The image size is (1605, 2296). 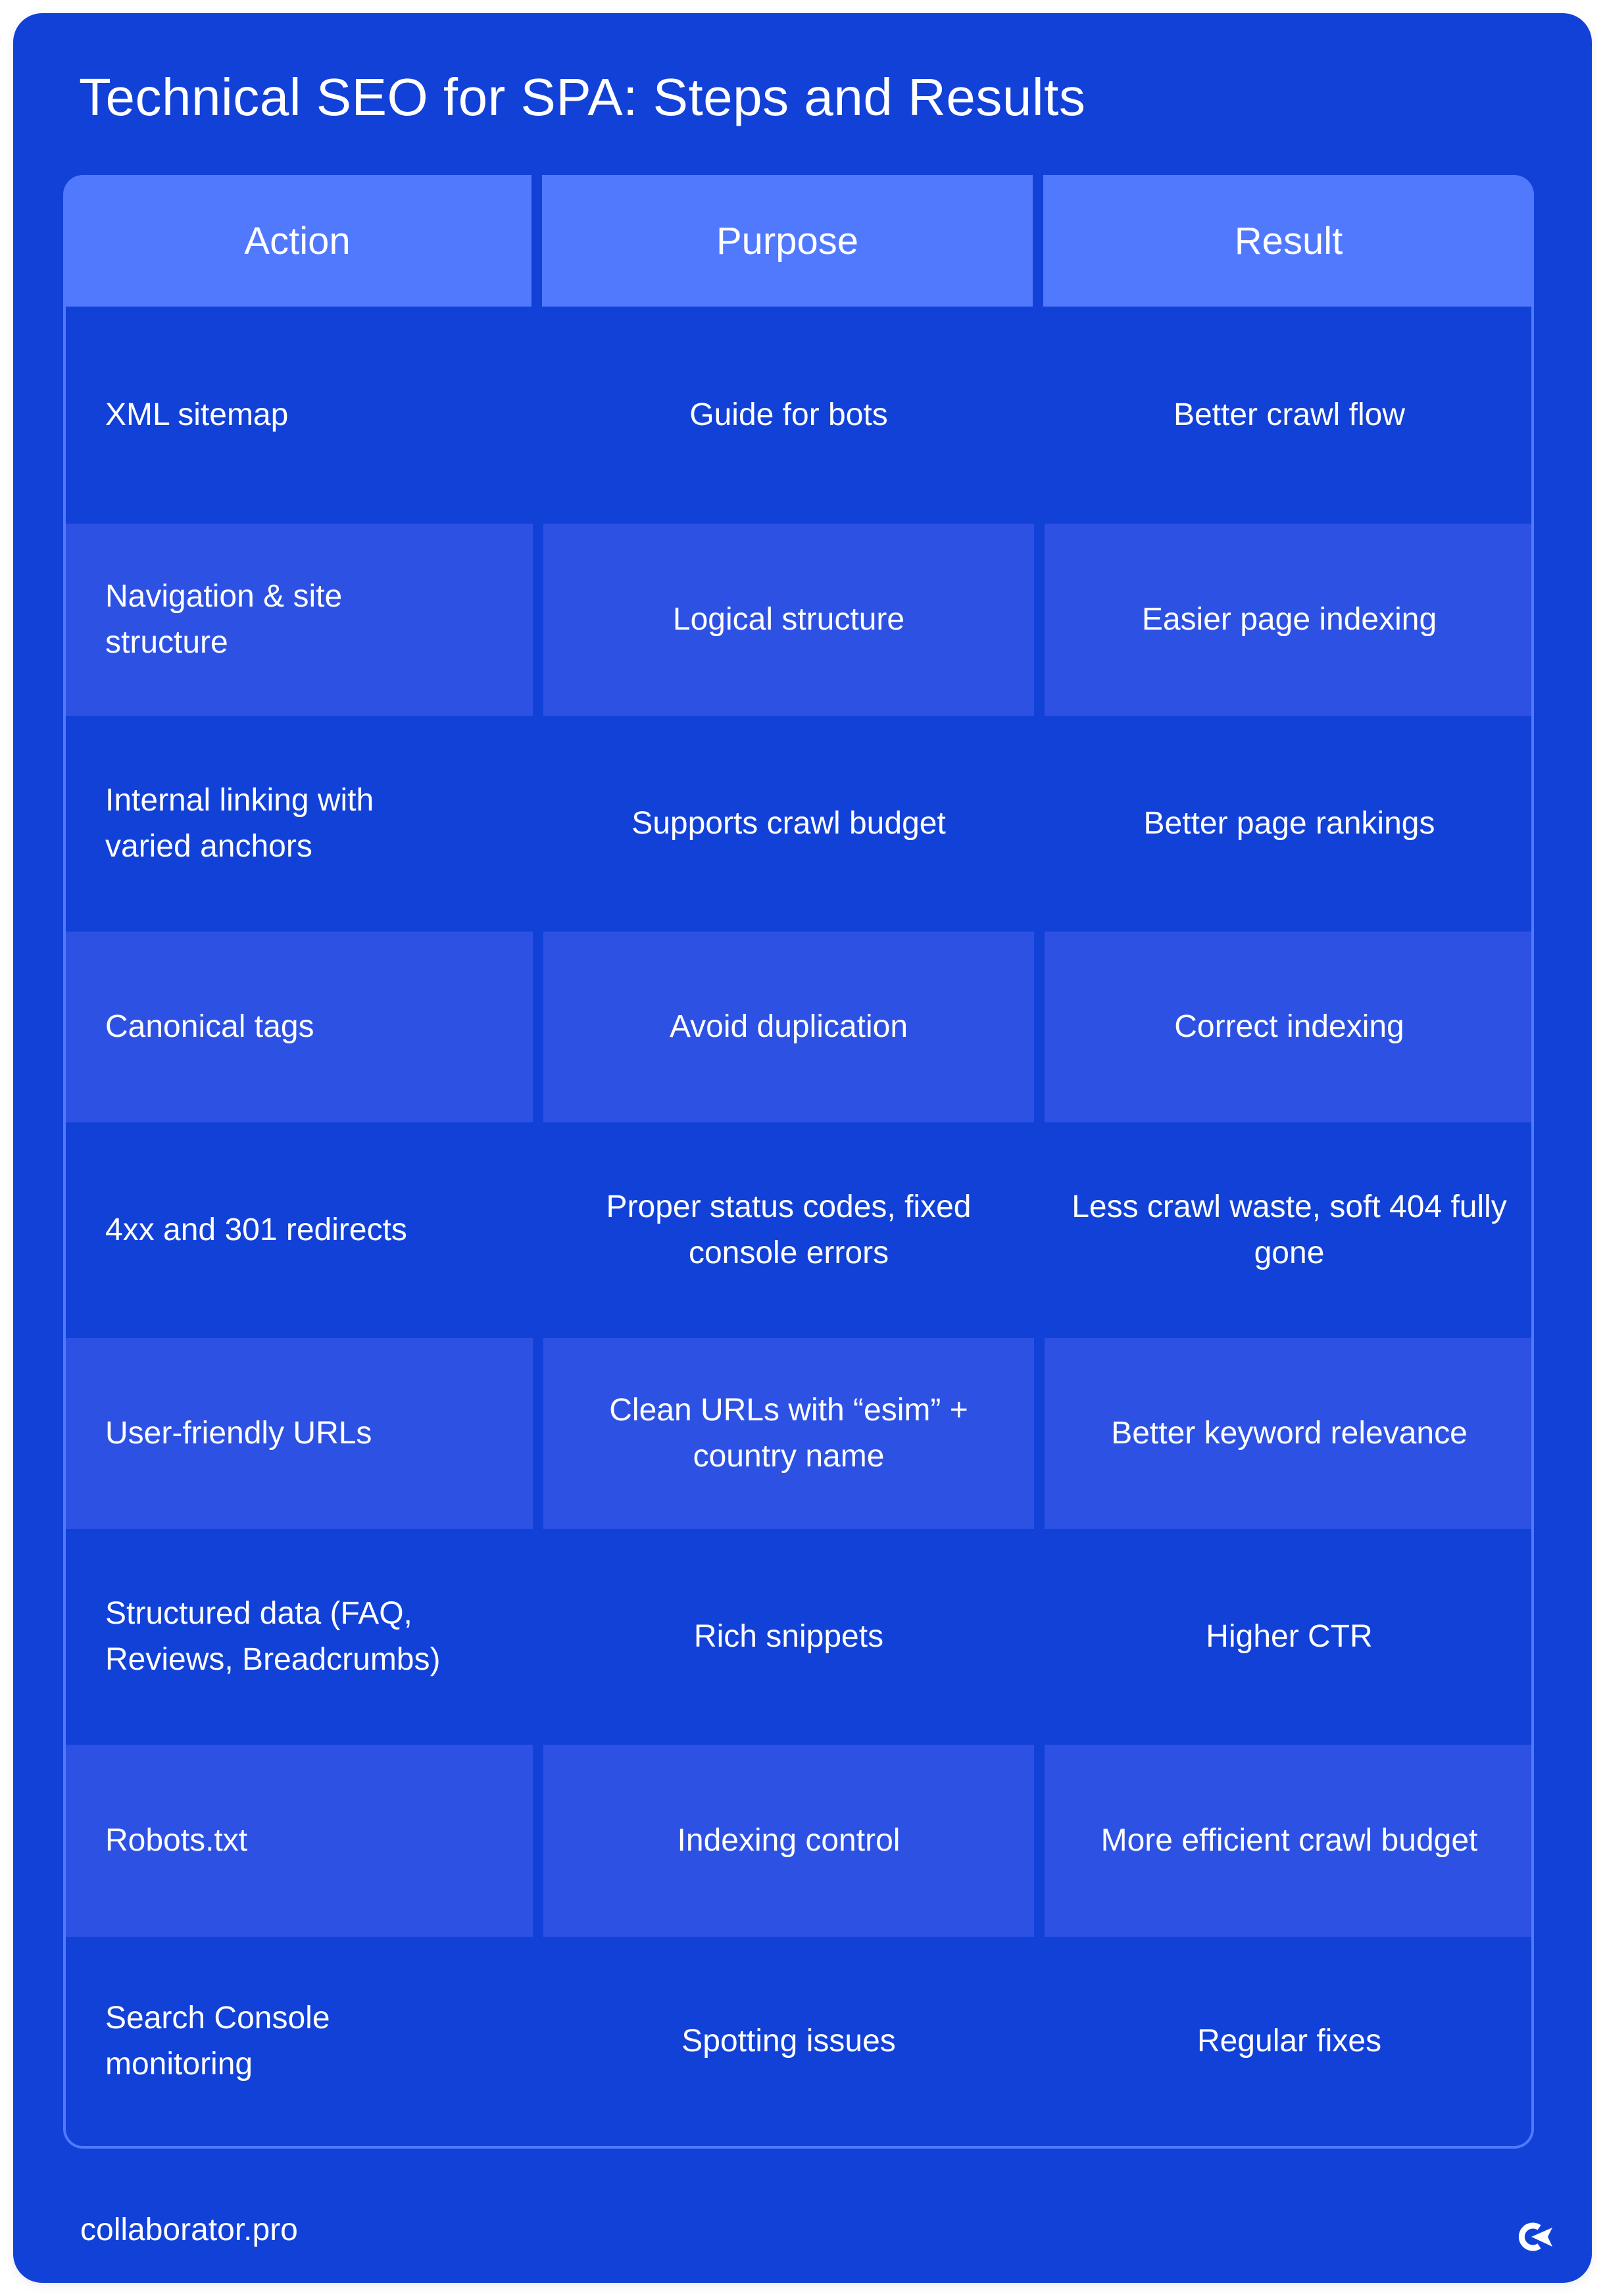 I want to click on cell-action: User-friendly URLs, so click(x=299, y=1433).